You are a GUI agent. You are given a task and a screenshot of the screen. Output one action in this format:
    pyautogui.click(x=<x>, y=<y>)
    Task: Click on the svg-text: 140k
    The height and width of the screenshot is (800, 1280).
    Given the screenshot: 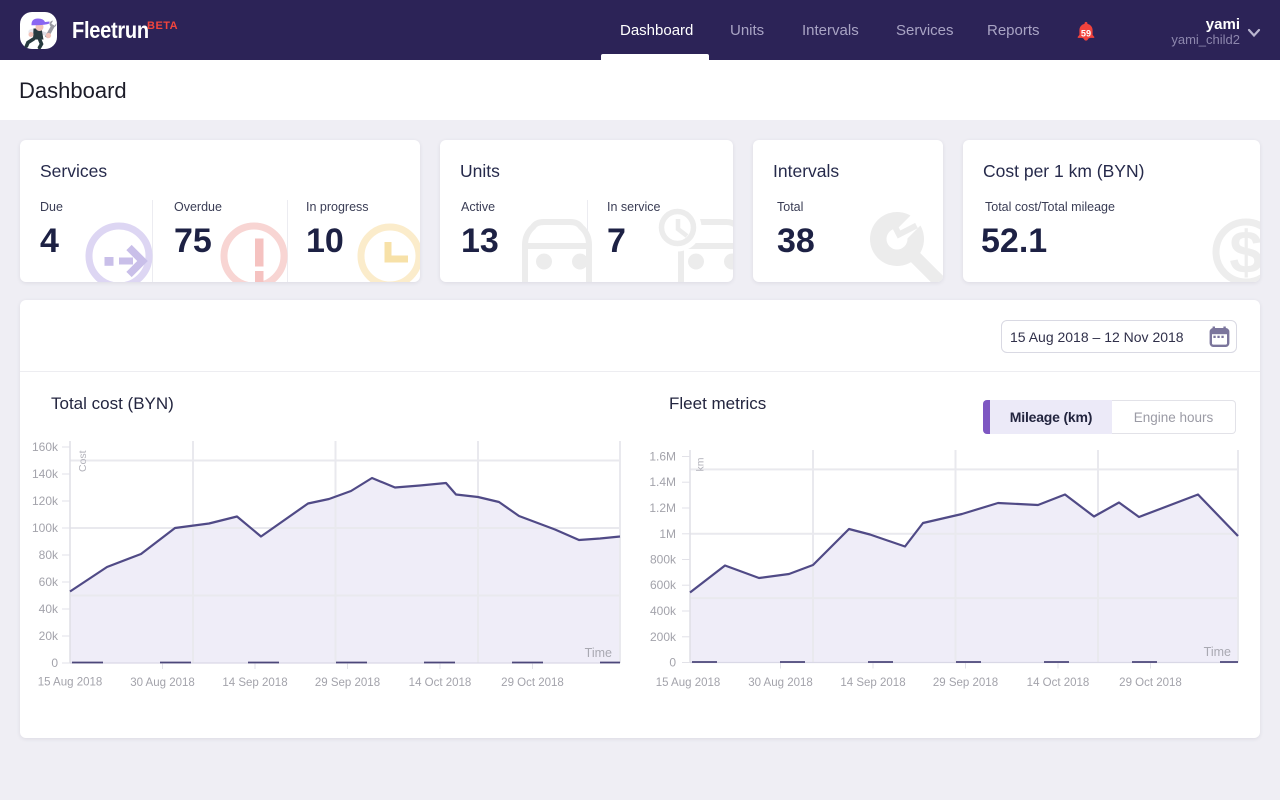 What is the action you would take?
    pyautogui.click(x=45, y=474)
    